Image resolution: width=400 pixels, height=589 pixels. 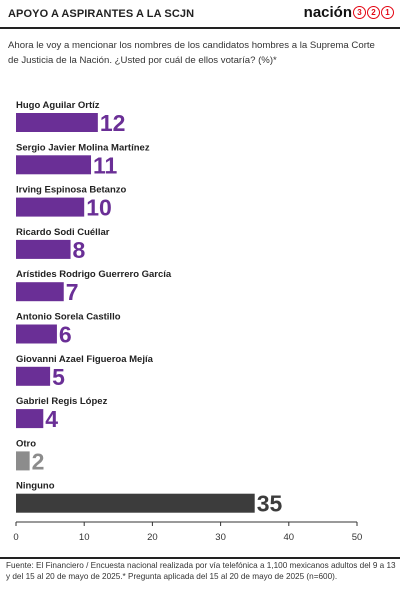 I want to click on category-label: Otro, so click(x=26, y=443).